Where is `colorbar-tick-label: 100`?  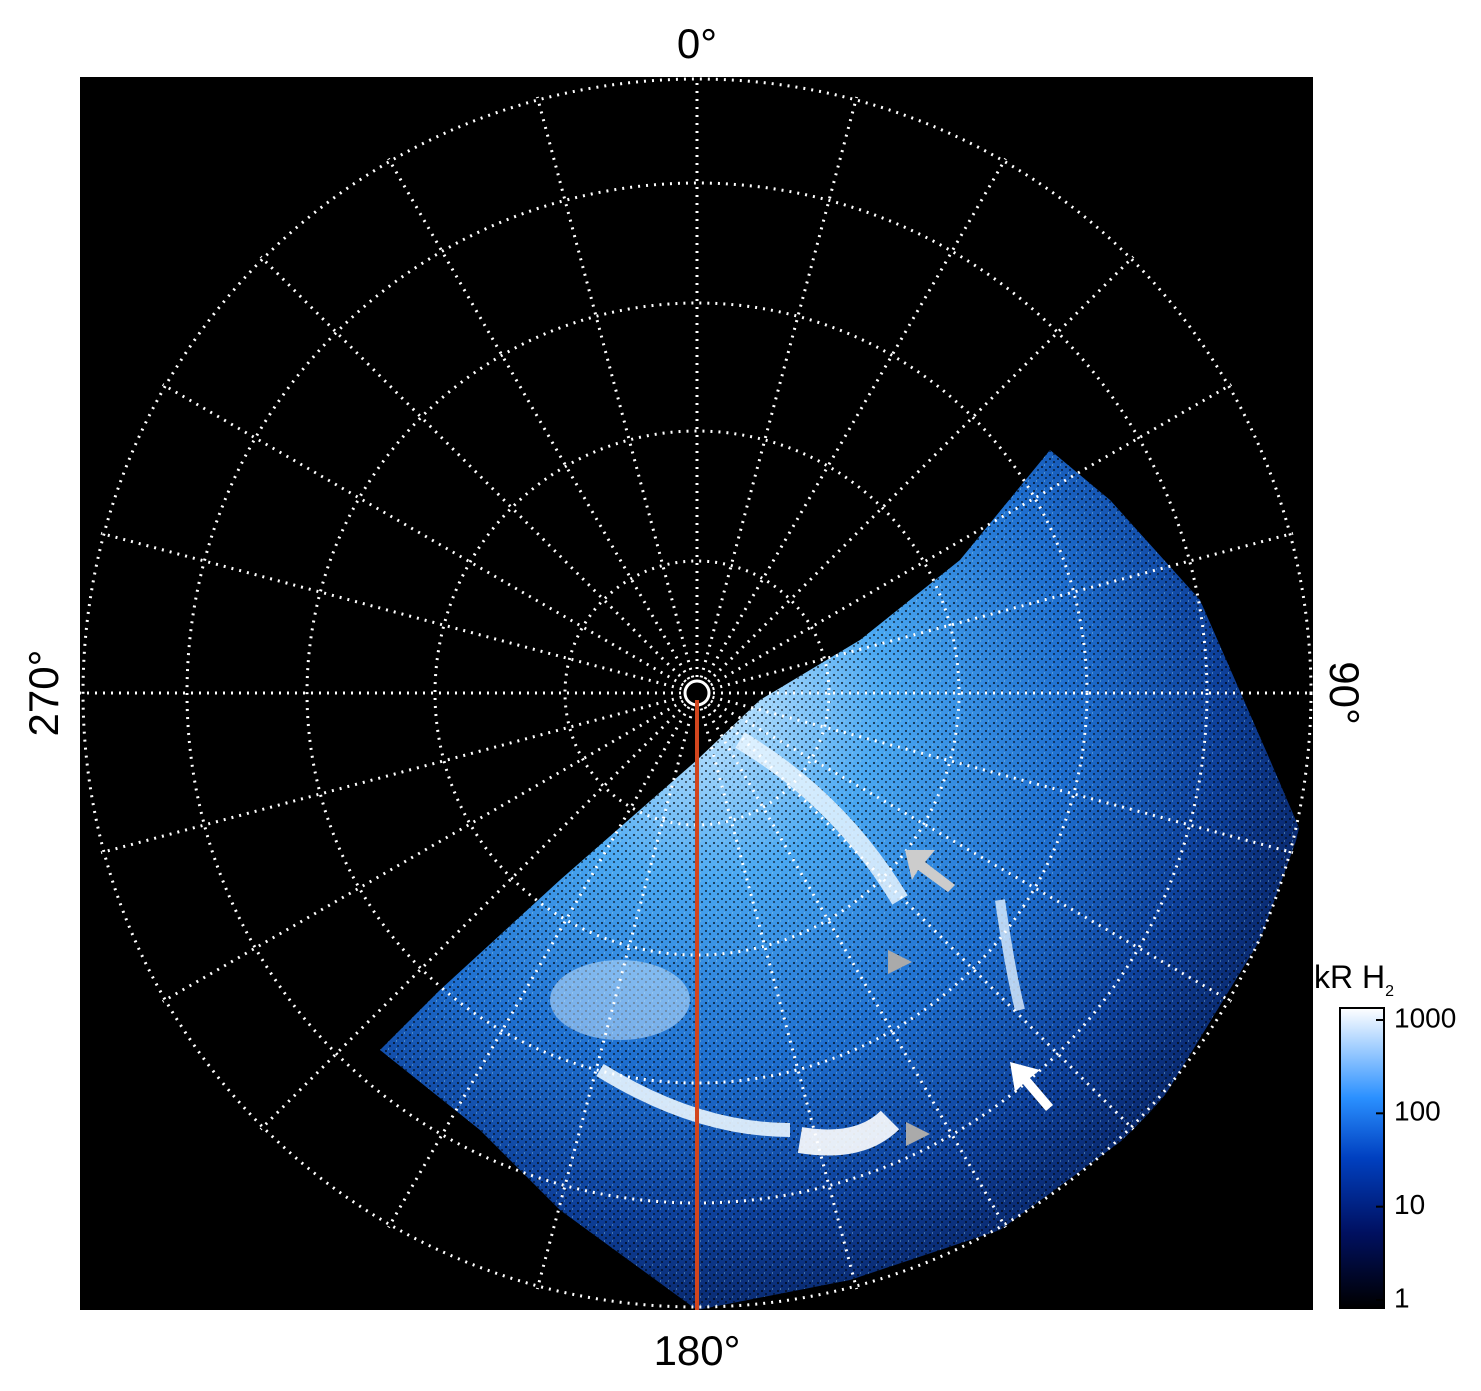
colorbar-tick-label: 100 is located at coordinates (1417, 1111).